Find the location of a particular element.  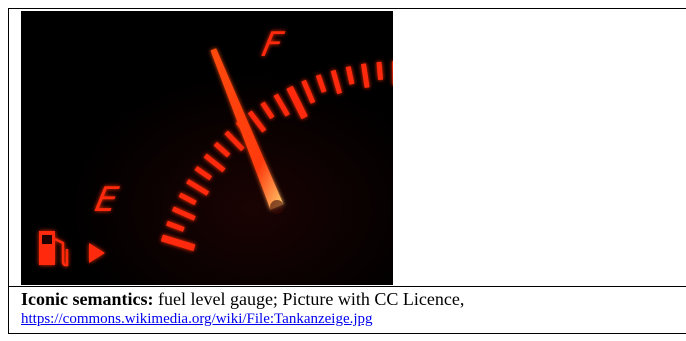

table-border-bottom is located at coordinates (347, 333).